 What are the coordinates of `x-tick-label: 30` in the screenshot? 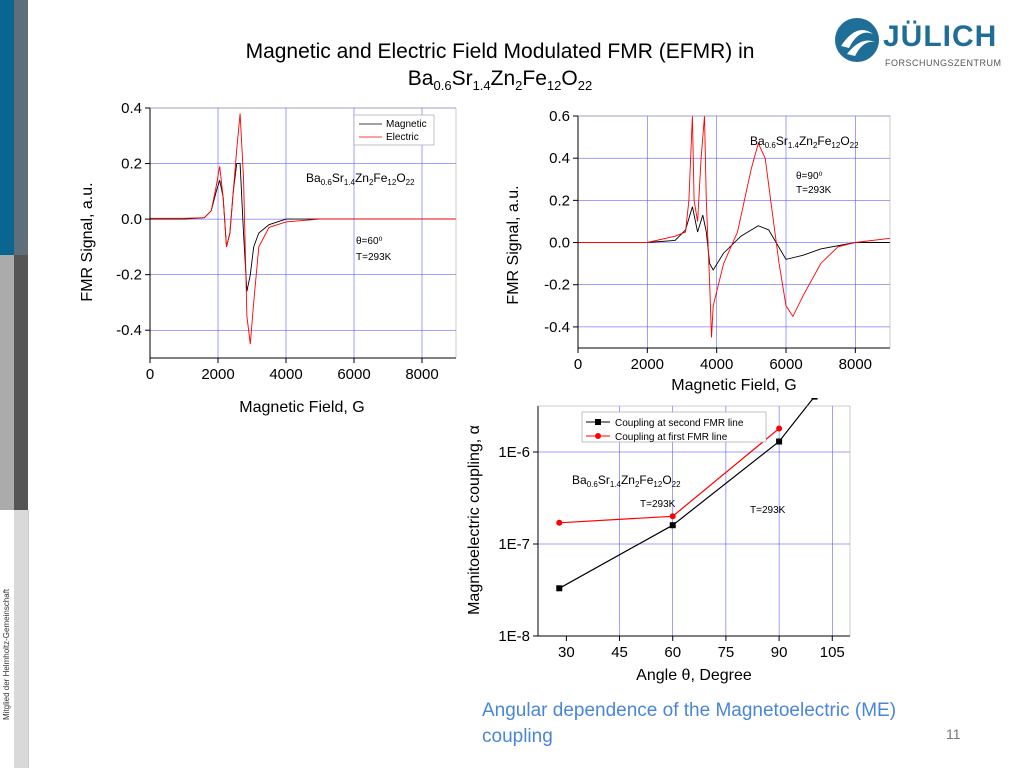 It's located at (566, 652).